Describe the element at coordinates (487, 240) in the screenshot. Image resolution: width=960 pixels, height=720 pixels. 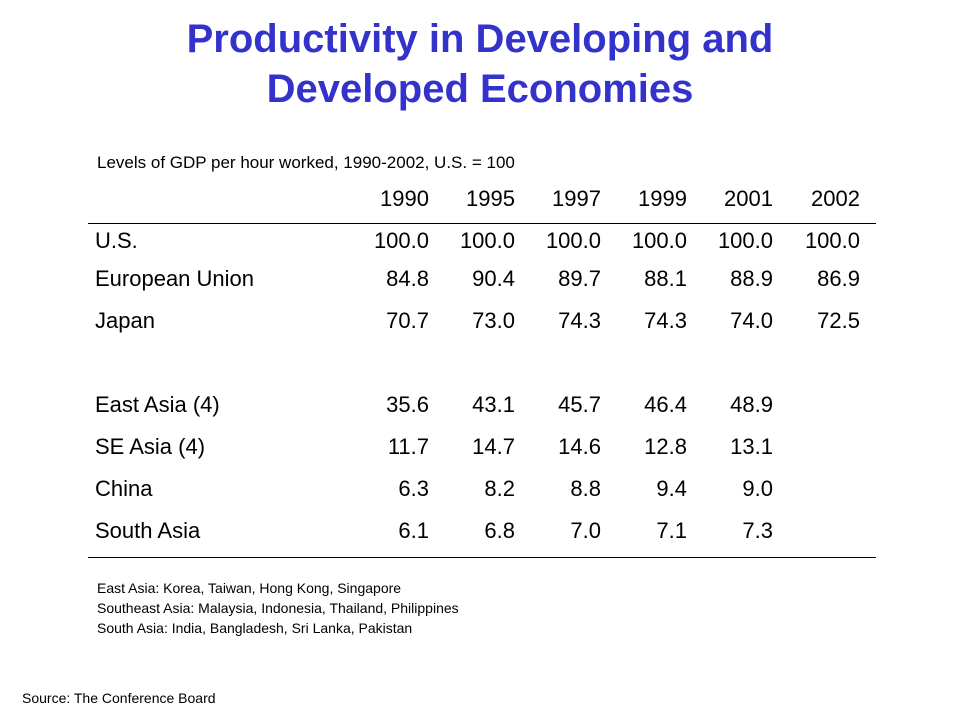
I see `cell-u-s-1995: 100.0` at that location.